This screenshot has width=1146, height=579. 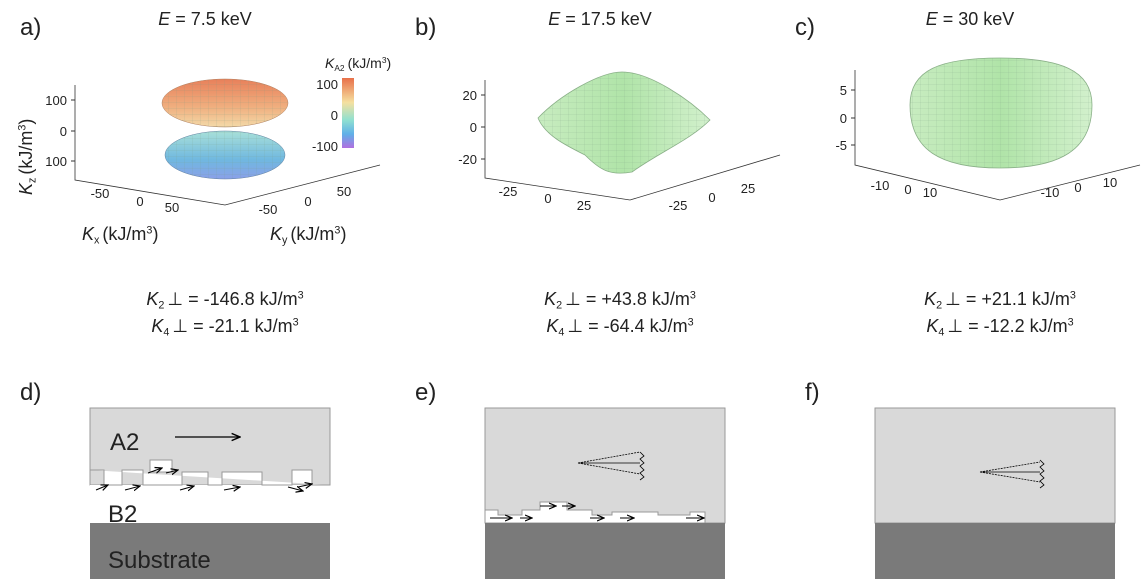 What do you see at coordinates (232, 326) in the screenshot?
I see `label-text: ⊥ = -21.1 kJ/m` at bounding box center [232, 326].